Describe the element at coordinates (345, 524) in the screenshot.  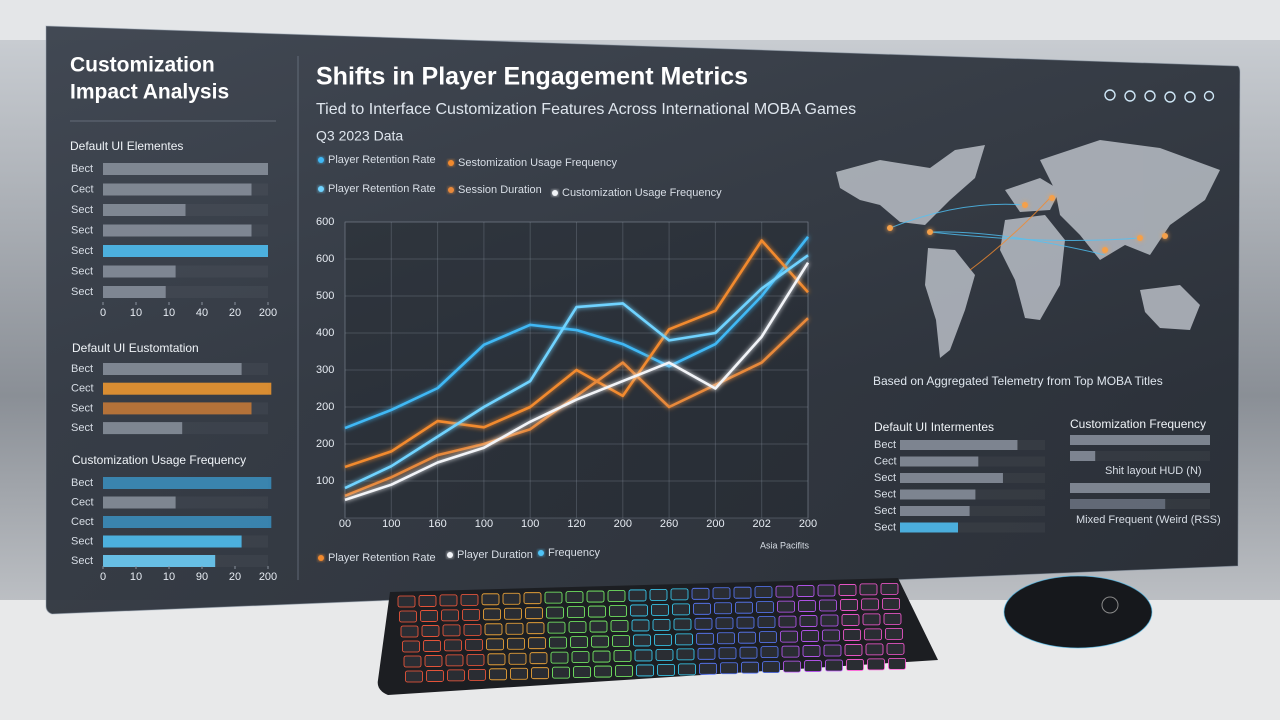
I see `x-tick-label: 00` at that location.